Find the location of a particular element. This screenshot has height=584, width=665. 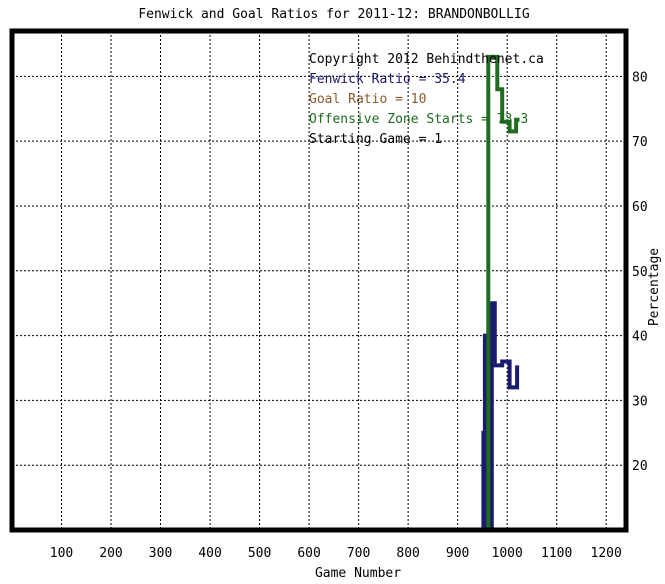

x-tick-label: 900 is located at coordinates (457, 553).